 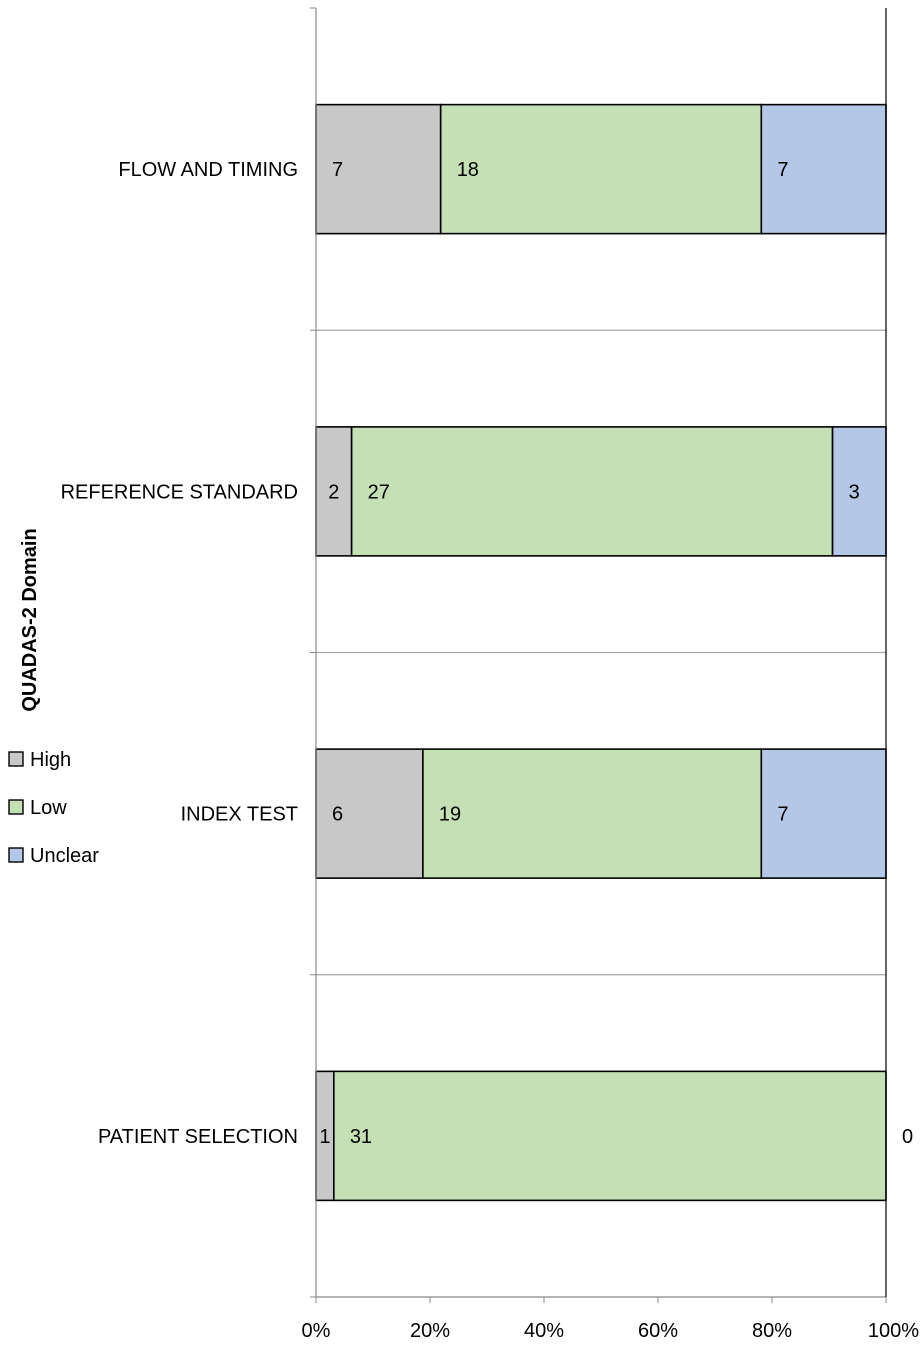 I want to click on bar-unclear-reference-standard, so click(x=859, y=491).